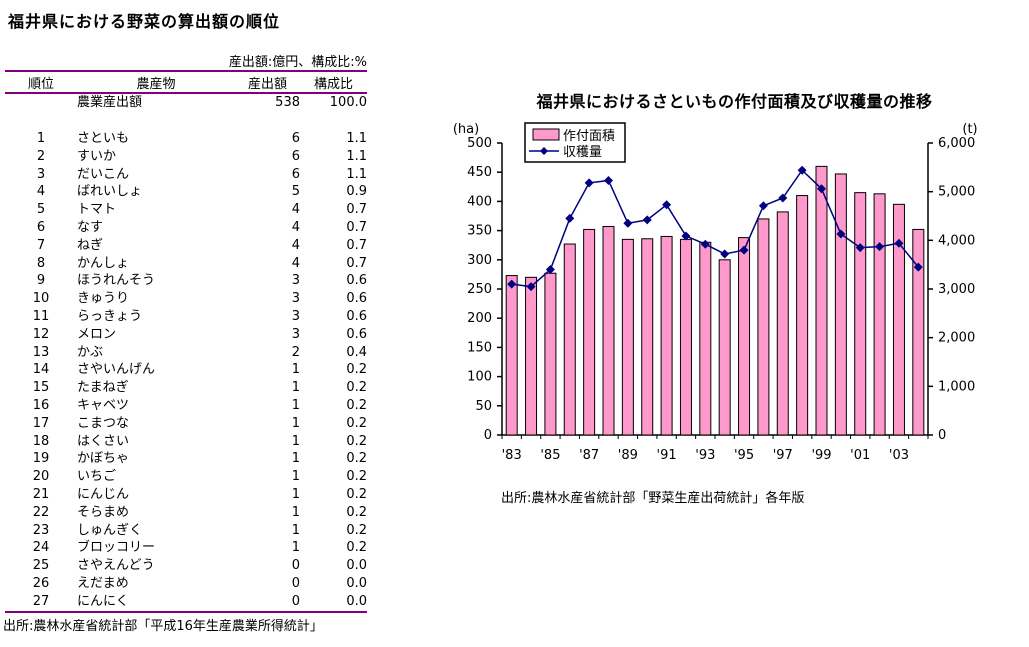 Image resolution: width=1029 pixels, height=647 pixels. What do you see at coordinates (969, 129) in the screenshot?
I see `right-axis-unit: (t)` at bounding box center [969, 129].